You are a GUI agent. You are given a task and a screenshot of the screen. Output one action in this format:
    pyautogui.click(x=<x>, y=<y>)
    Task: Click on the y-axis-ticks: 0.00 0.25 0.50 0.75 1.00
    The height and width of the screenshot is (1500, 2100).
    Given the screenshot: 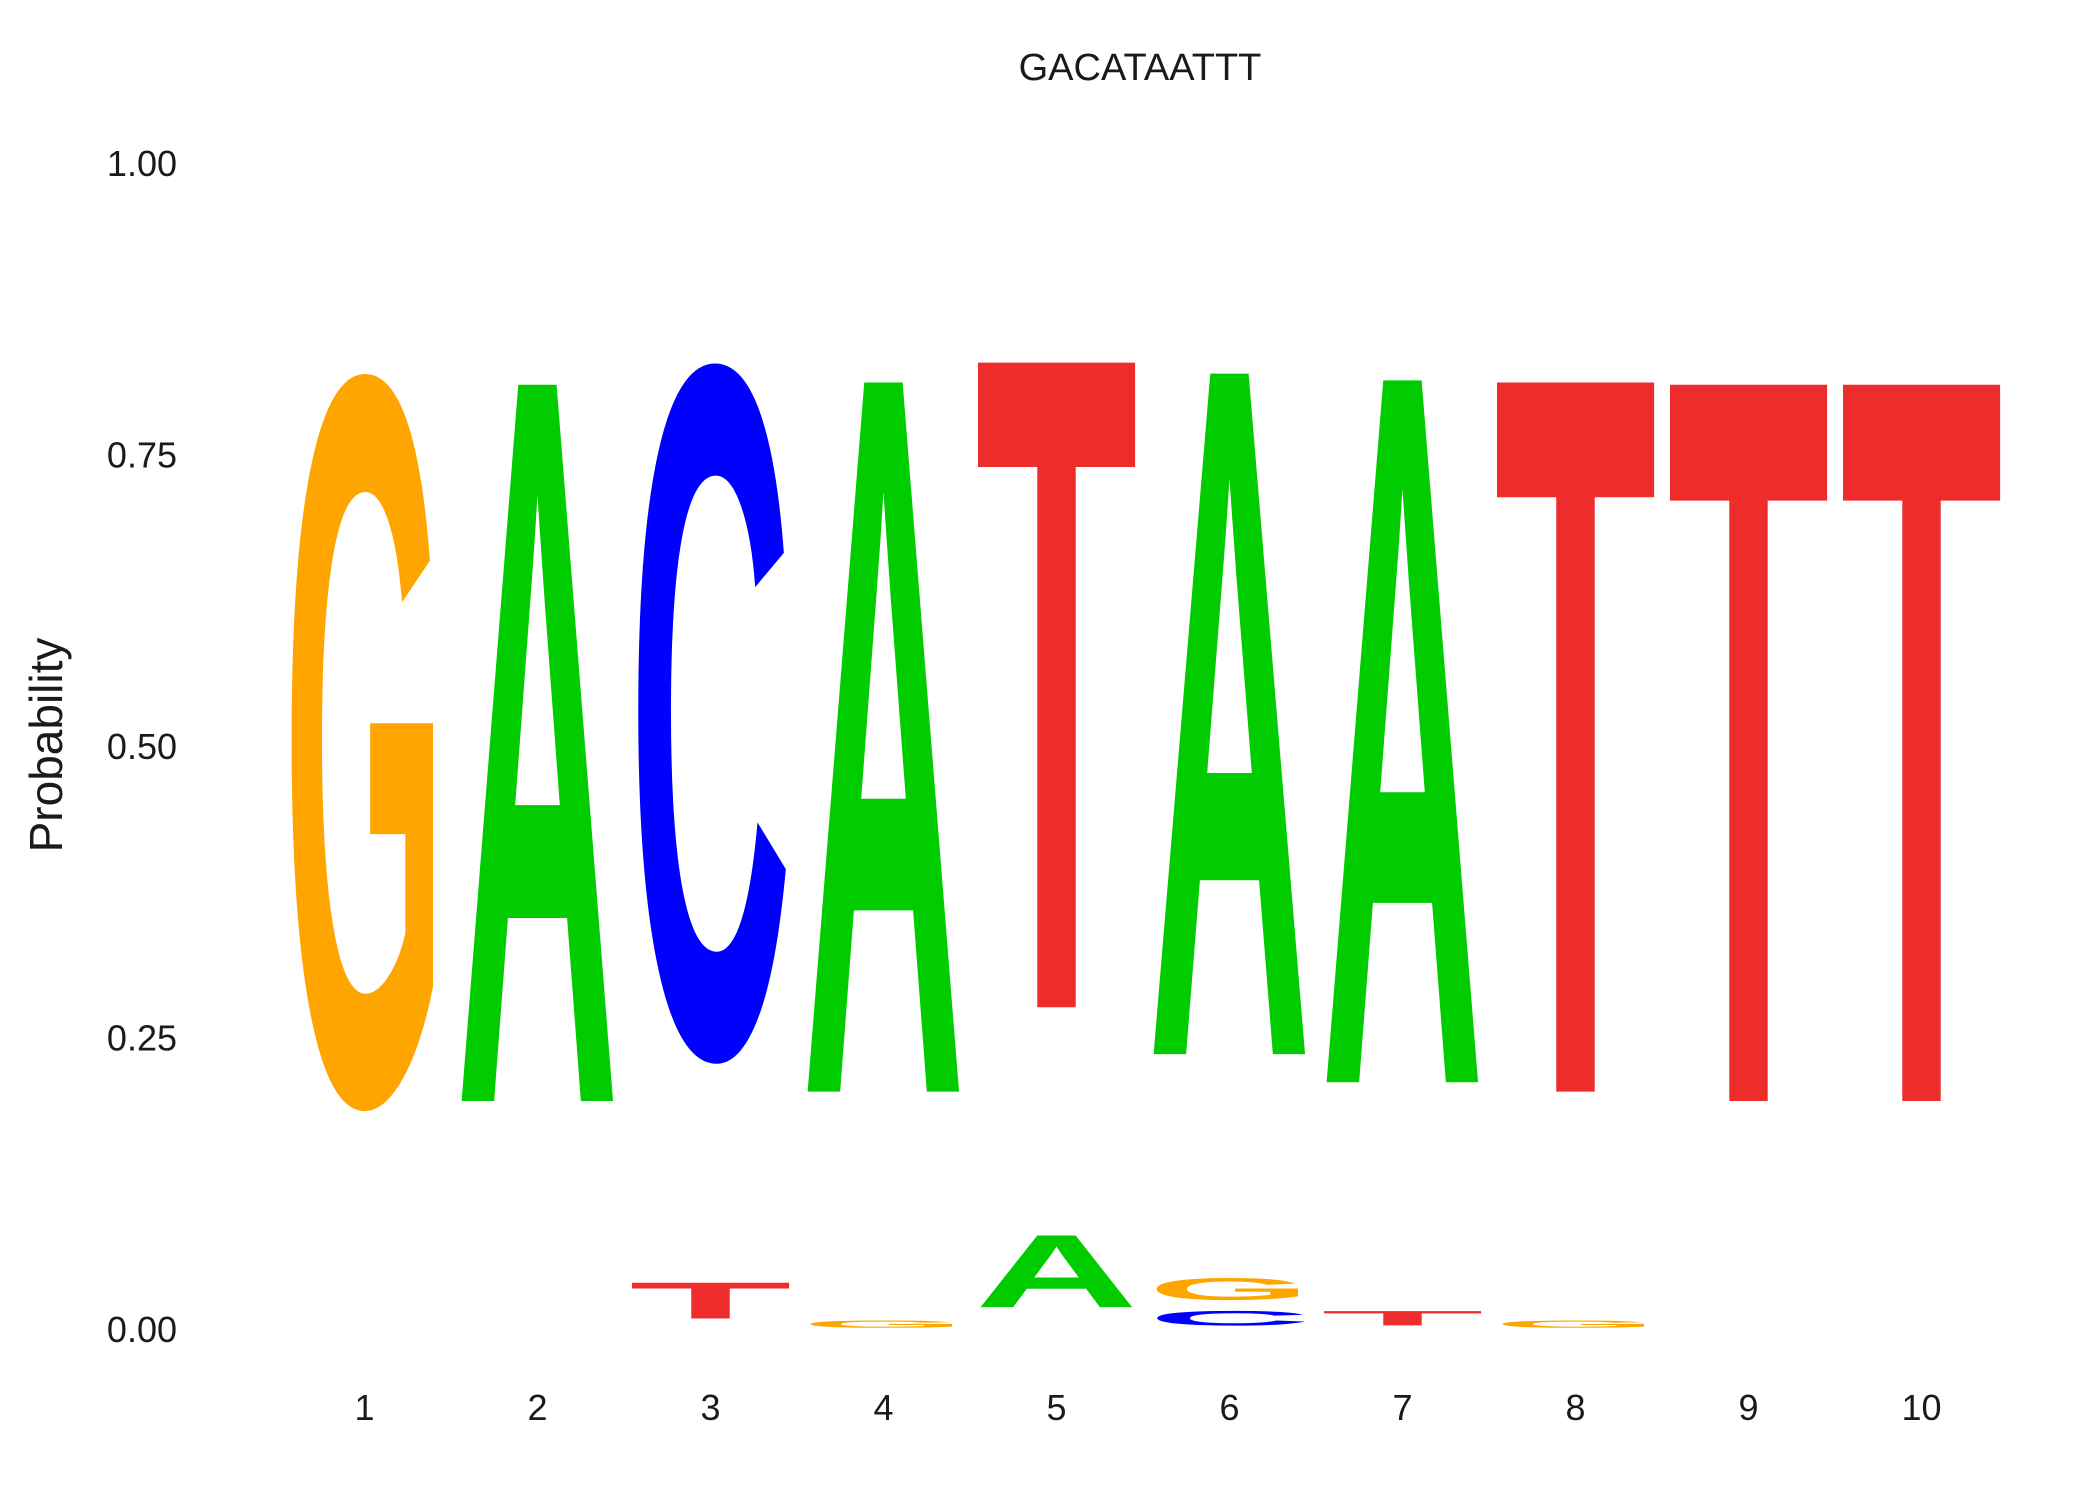 What is the action you would take?
    pyautogui.click(x=142, y=746)
    